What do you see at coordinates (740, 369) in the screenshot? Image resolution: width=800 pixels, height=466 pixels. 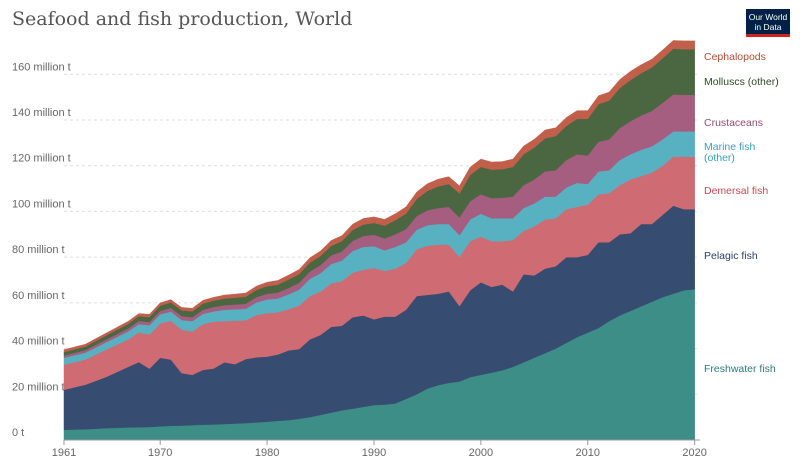 I see `legend-label-freshwater-fish: Freshwater fish` at bounding box center [740, 369].